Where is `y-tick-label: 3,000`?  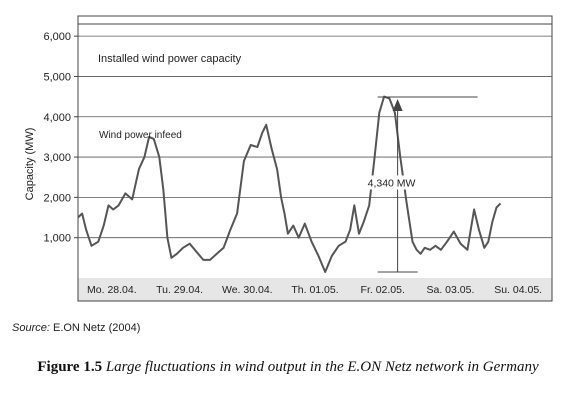 y-tick-label: 3,000 is located at coordinates (57, 158).